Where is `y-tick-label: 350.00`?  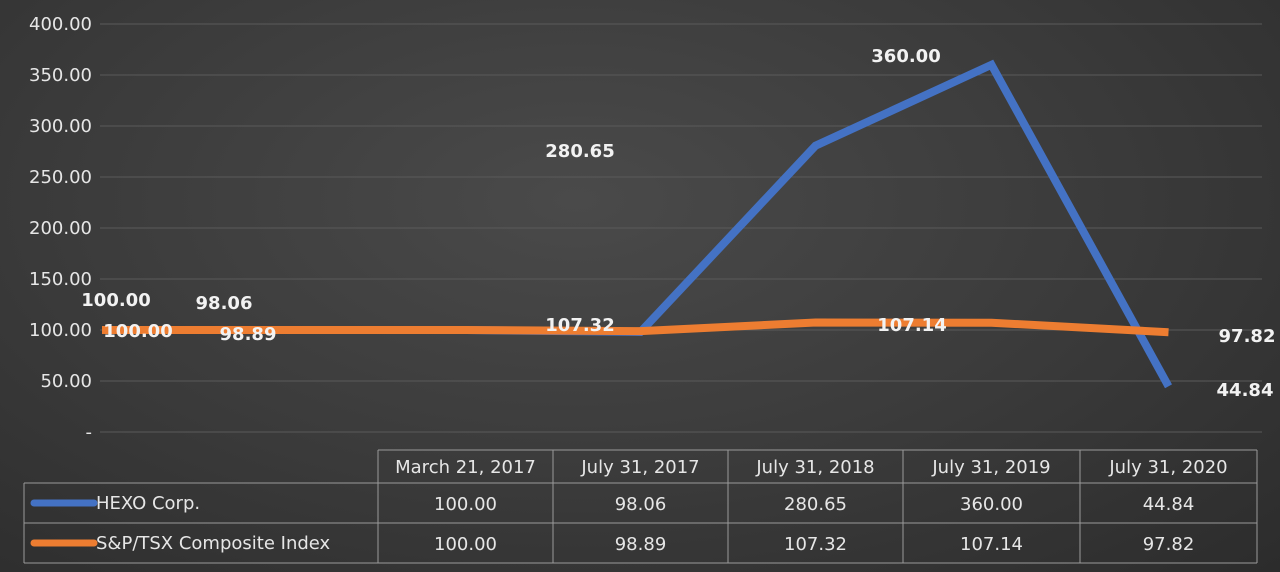 y-tick-label: 350.00 is located at coordinates (60, 75).